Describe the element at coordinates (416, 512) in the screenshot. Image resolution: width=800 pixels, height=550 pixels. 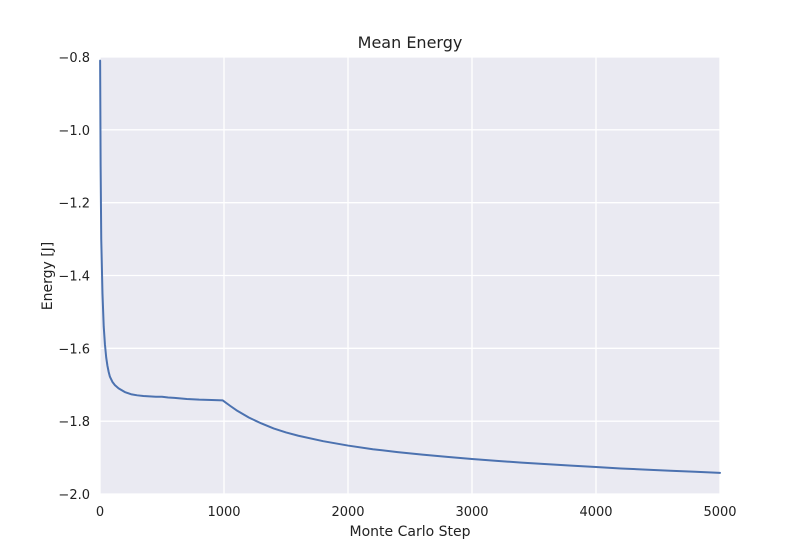
I see `x-tick-labels: 0 1000 2000 3000 4000 5000` at that location.